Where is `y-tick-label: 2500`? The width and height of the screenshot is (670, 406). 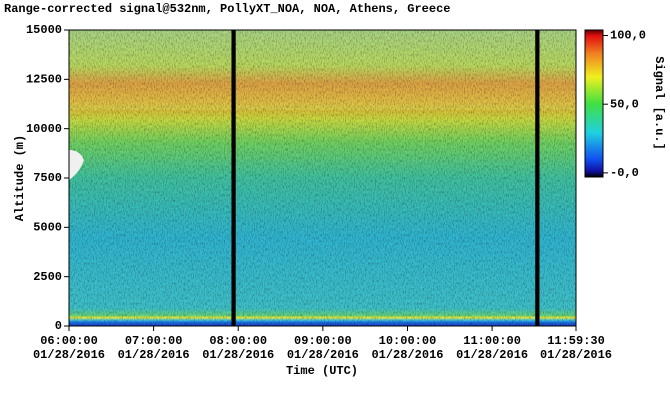
y-tick-label: 2500 is located at coordinates (47, 277).